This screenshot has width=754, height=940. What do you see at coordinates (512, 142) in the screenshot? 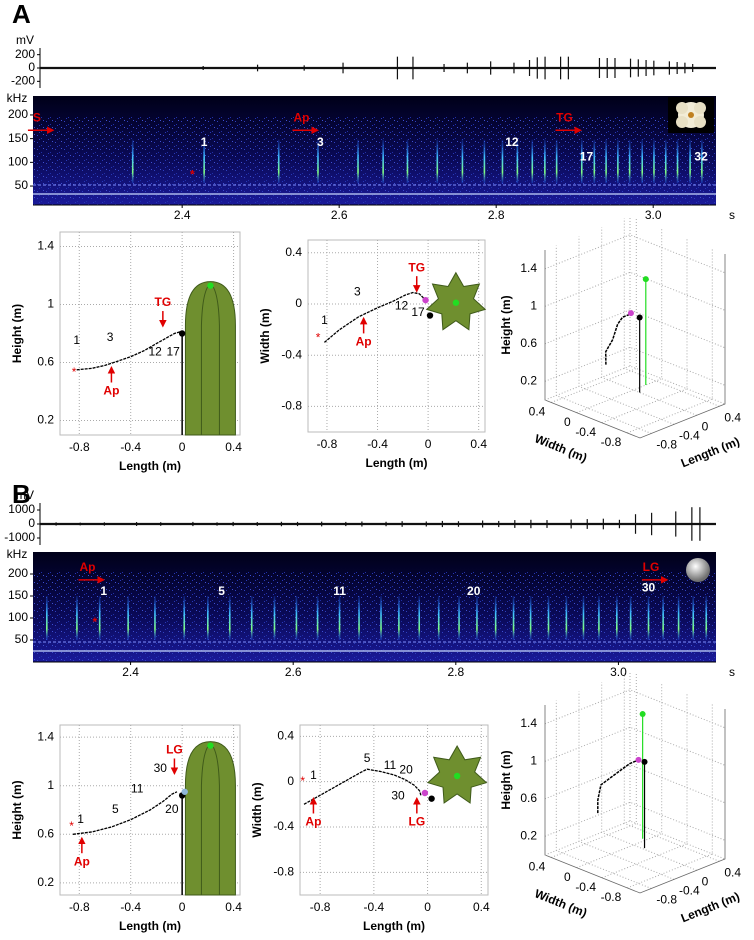
I see `annotation: 12` at bounding box center [512, 142].